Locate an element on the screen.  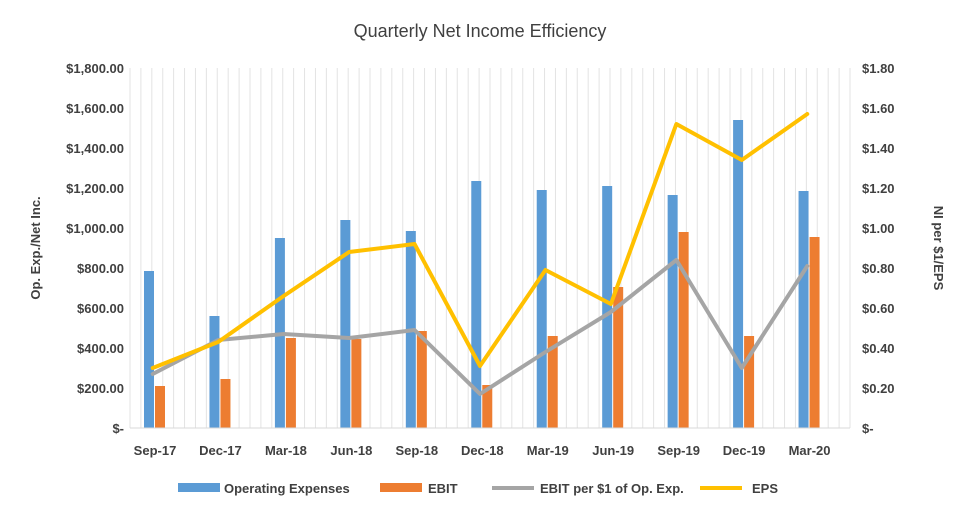
right-tick-label: $1.80 is located at coordinates (878, 68).